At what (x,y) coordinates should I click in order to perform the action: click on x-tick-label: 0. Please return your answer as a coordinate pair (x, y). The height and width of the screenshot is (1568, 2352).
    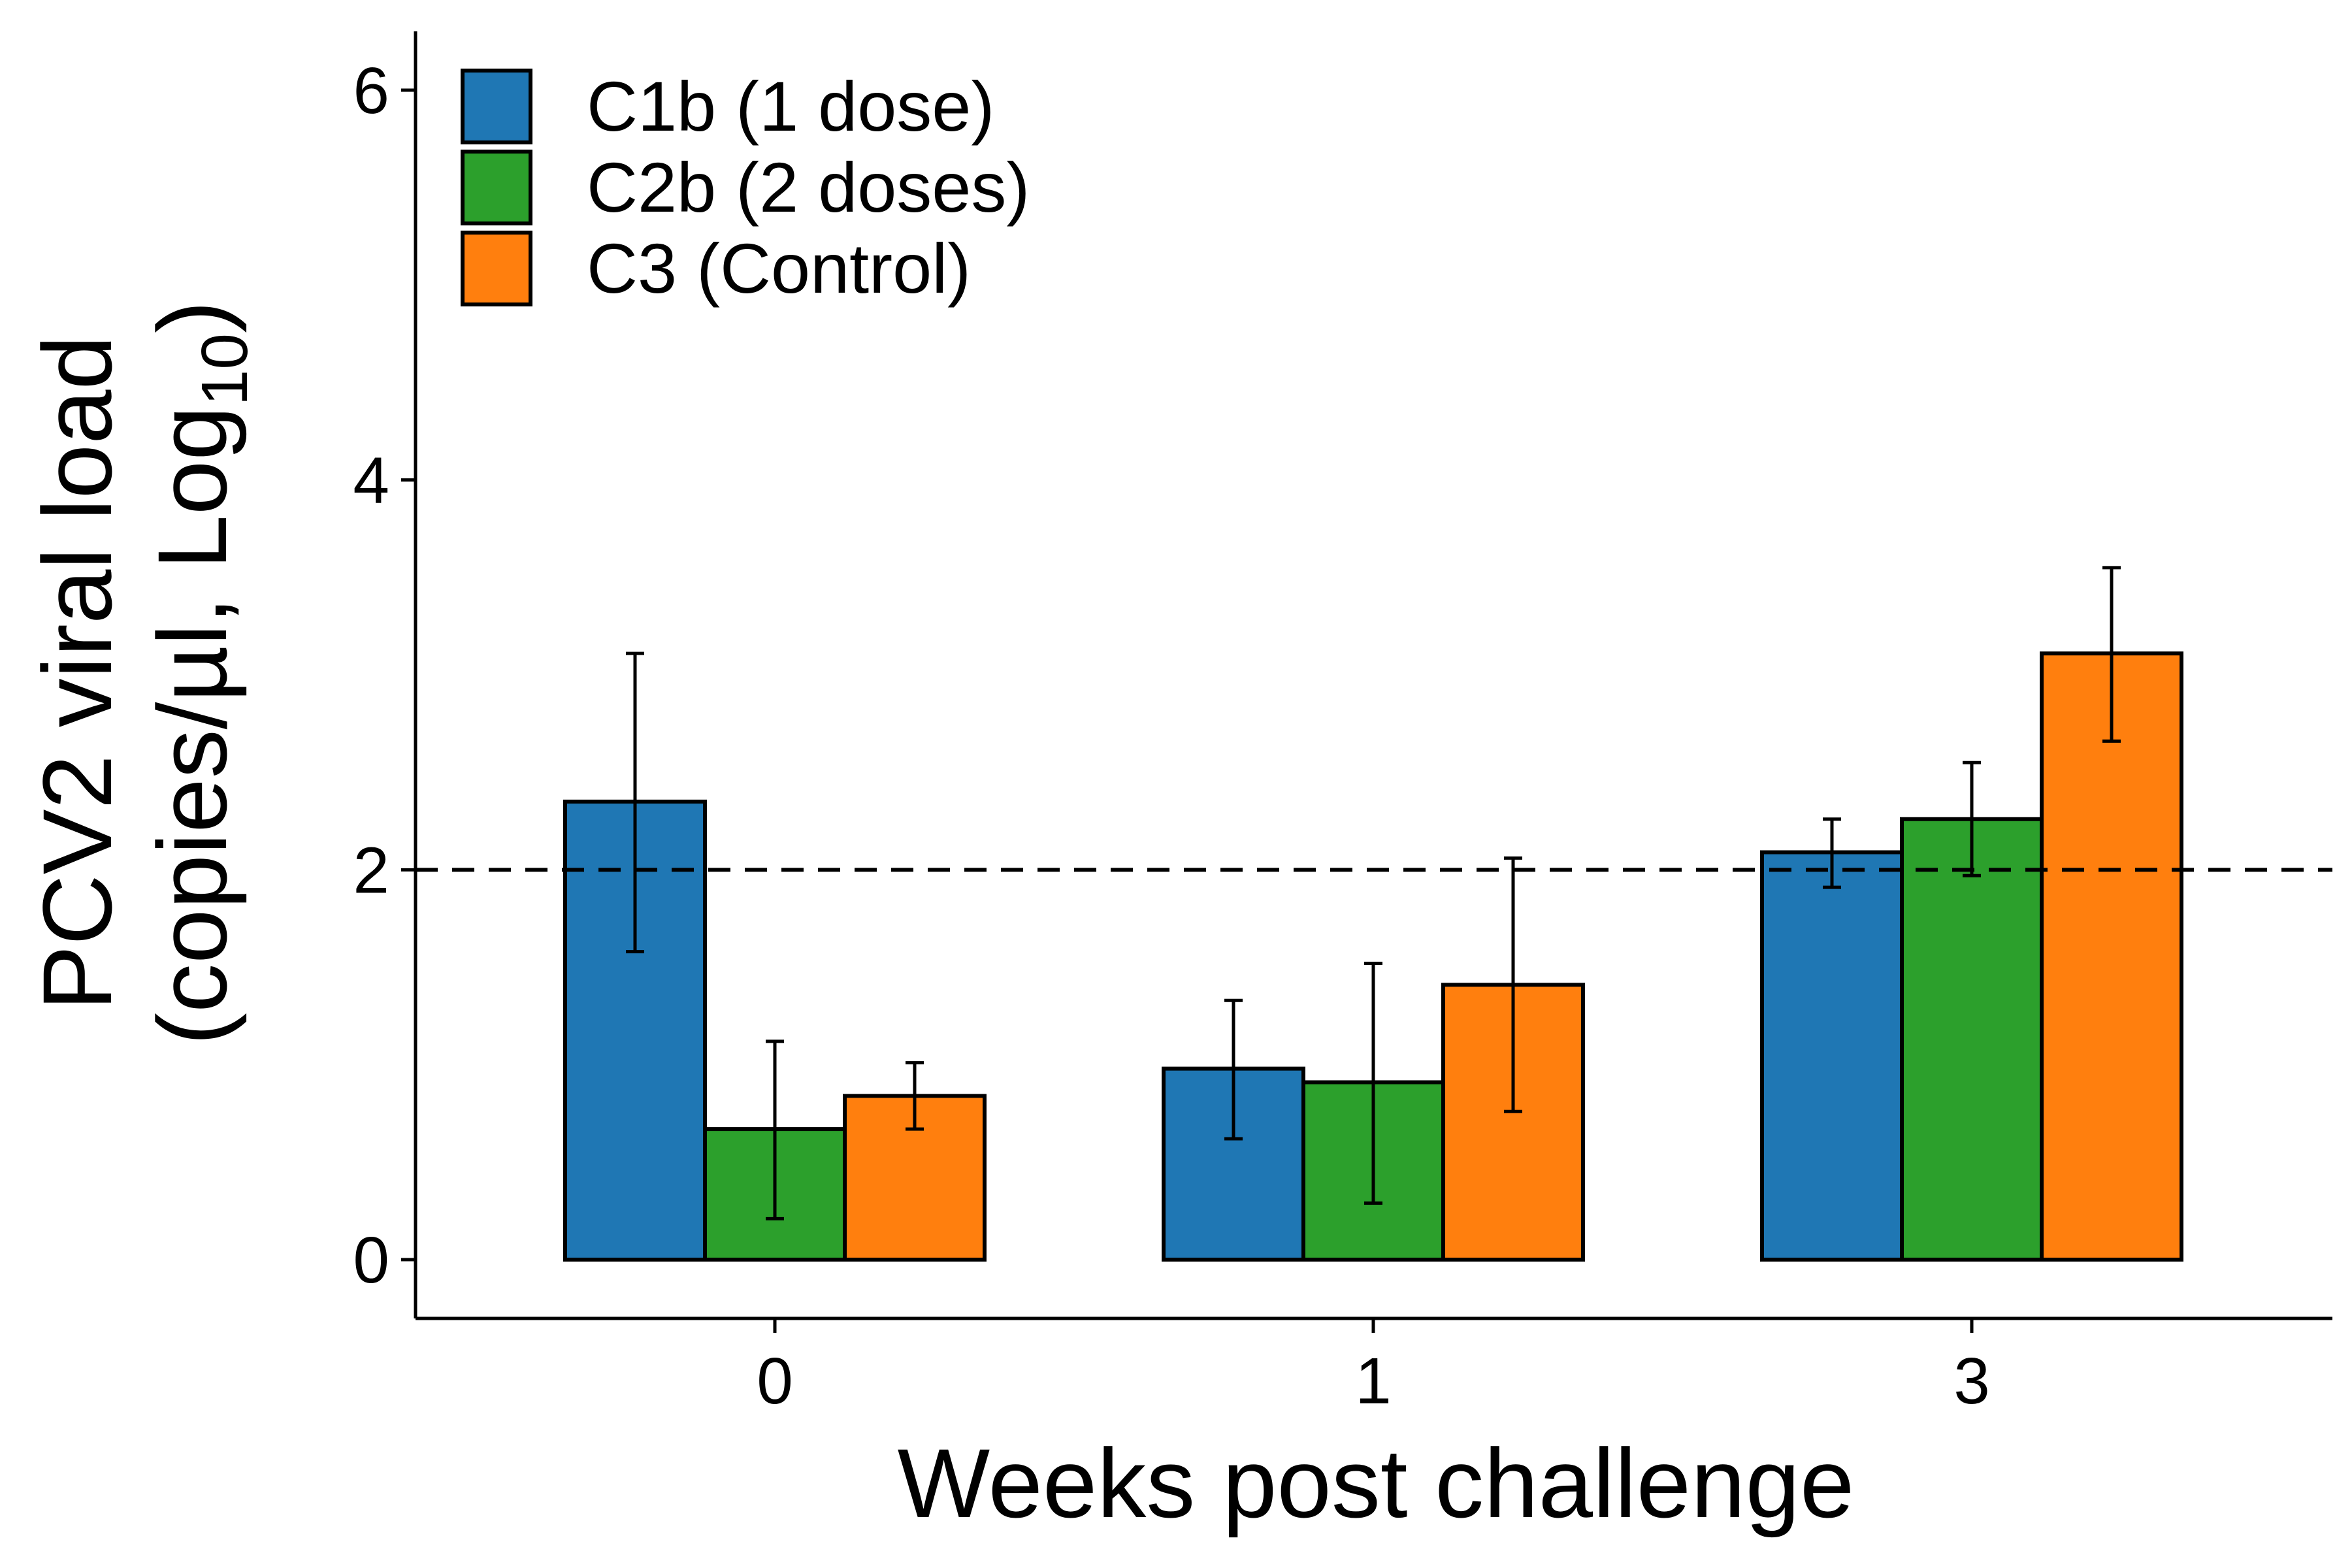
    Looking at the image, I should click on (775, 1381).